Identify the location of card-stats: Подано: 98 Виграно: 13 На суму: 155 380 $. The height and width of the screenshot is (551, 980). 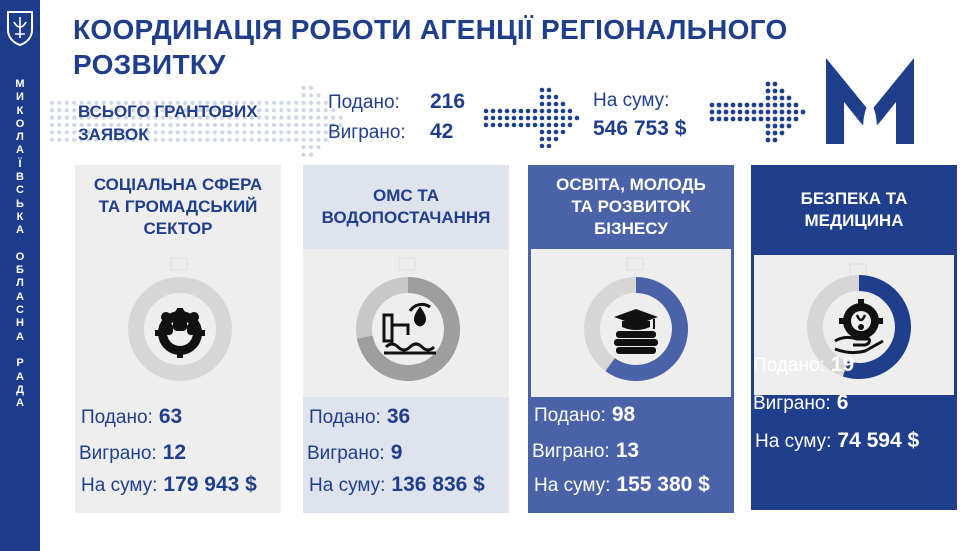
(631, 455).